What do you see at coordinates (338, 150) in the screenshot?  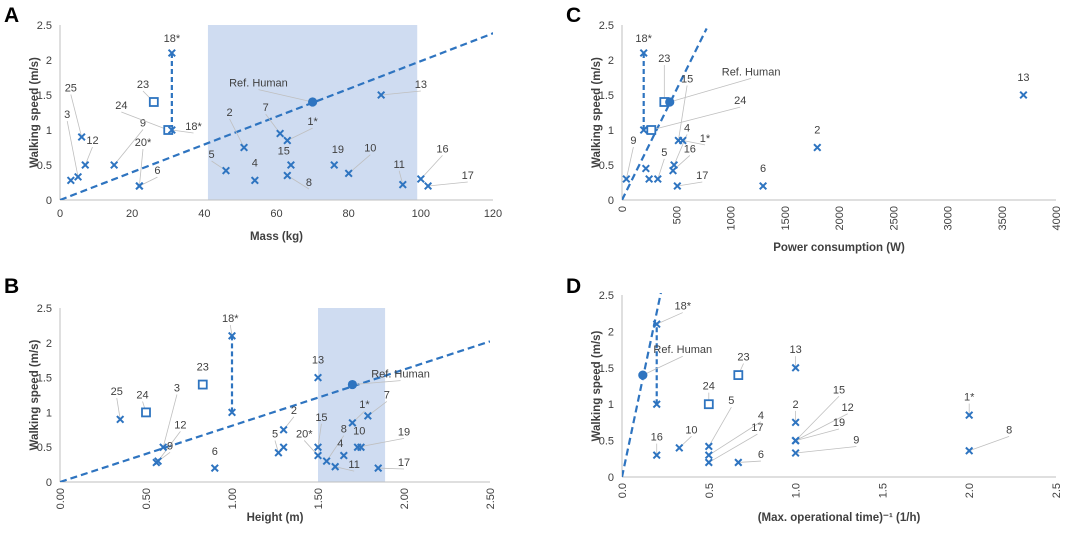 I see `panel-a-point-label: 19` at bounding box center [338, 150].